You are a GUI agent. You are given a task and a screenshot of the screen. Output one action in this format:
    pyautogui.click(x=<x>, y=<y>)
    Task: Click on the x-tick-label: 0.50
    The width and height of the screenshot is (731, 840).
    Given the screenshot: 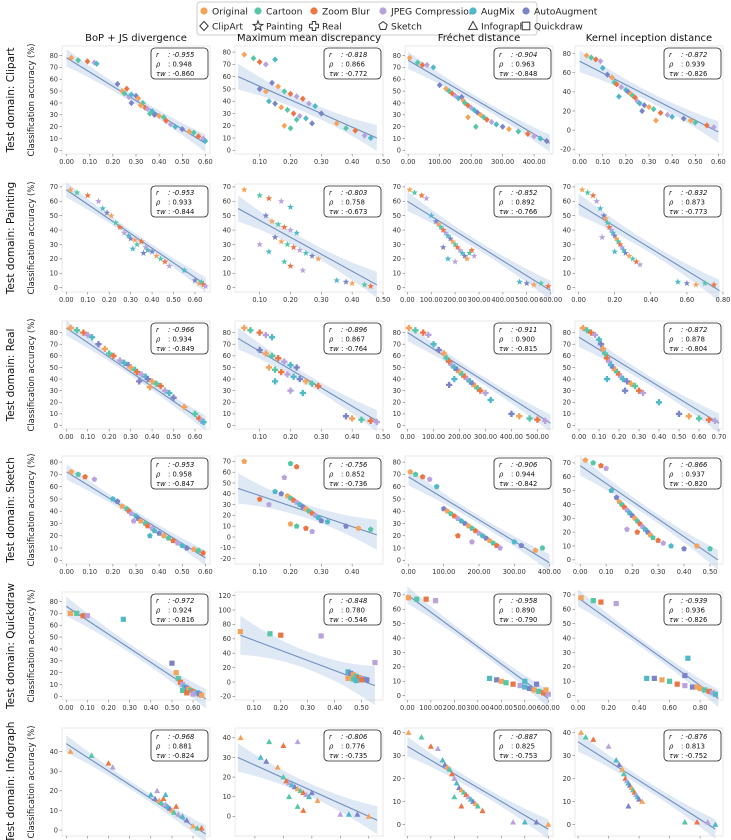 What is the action you would take?
    pyautogui.click(x=173, y=300)
    